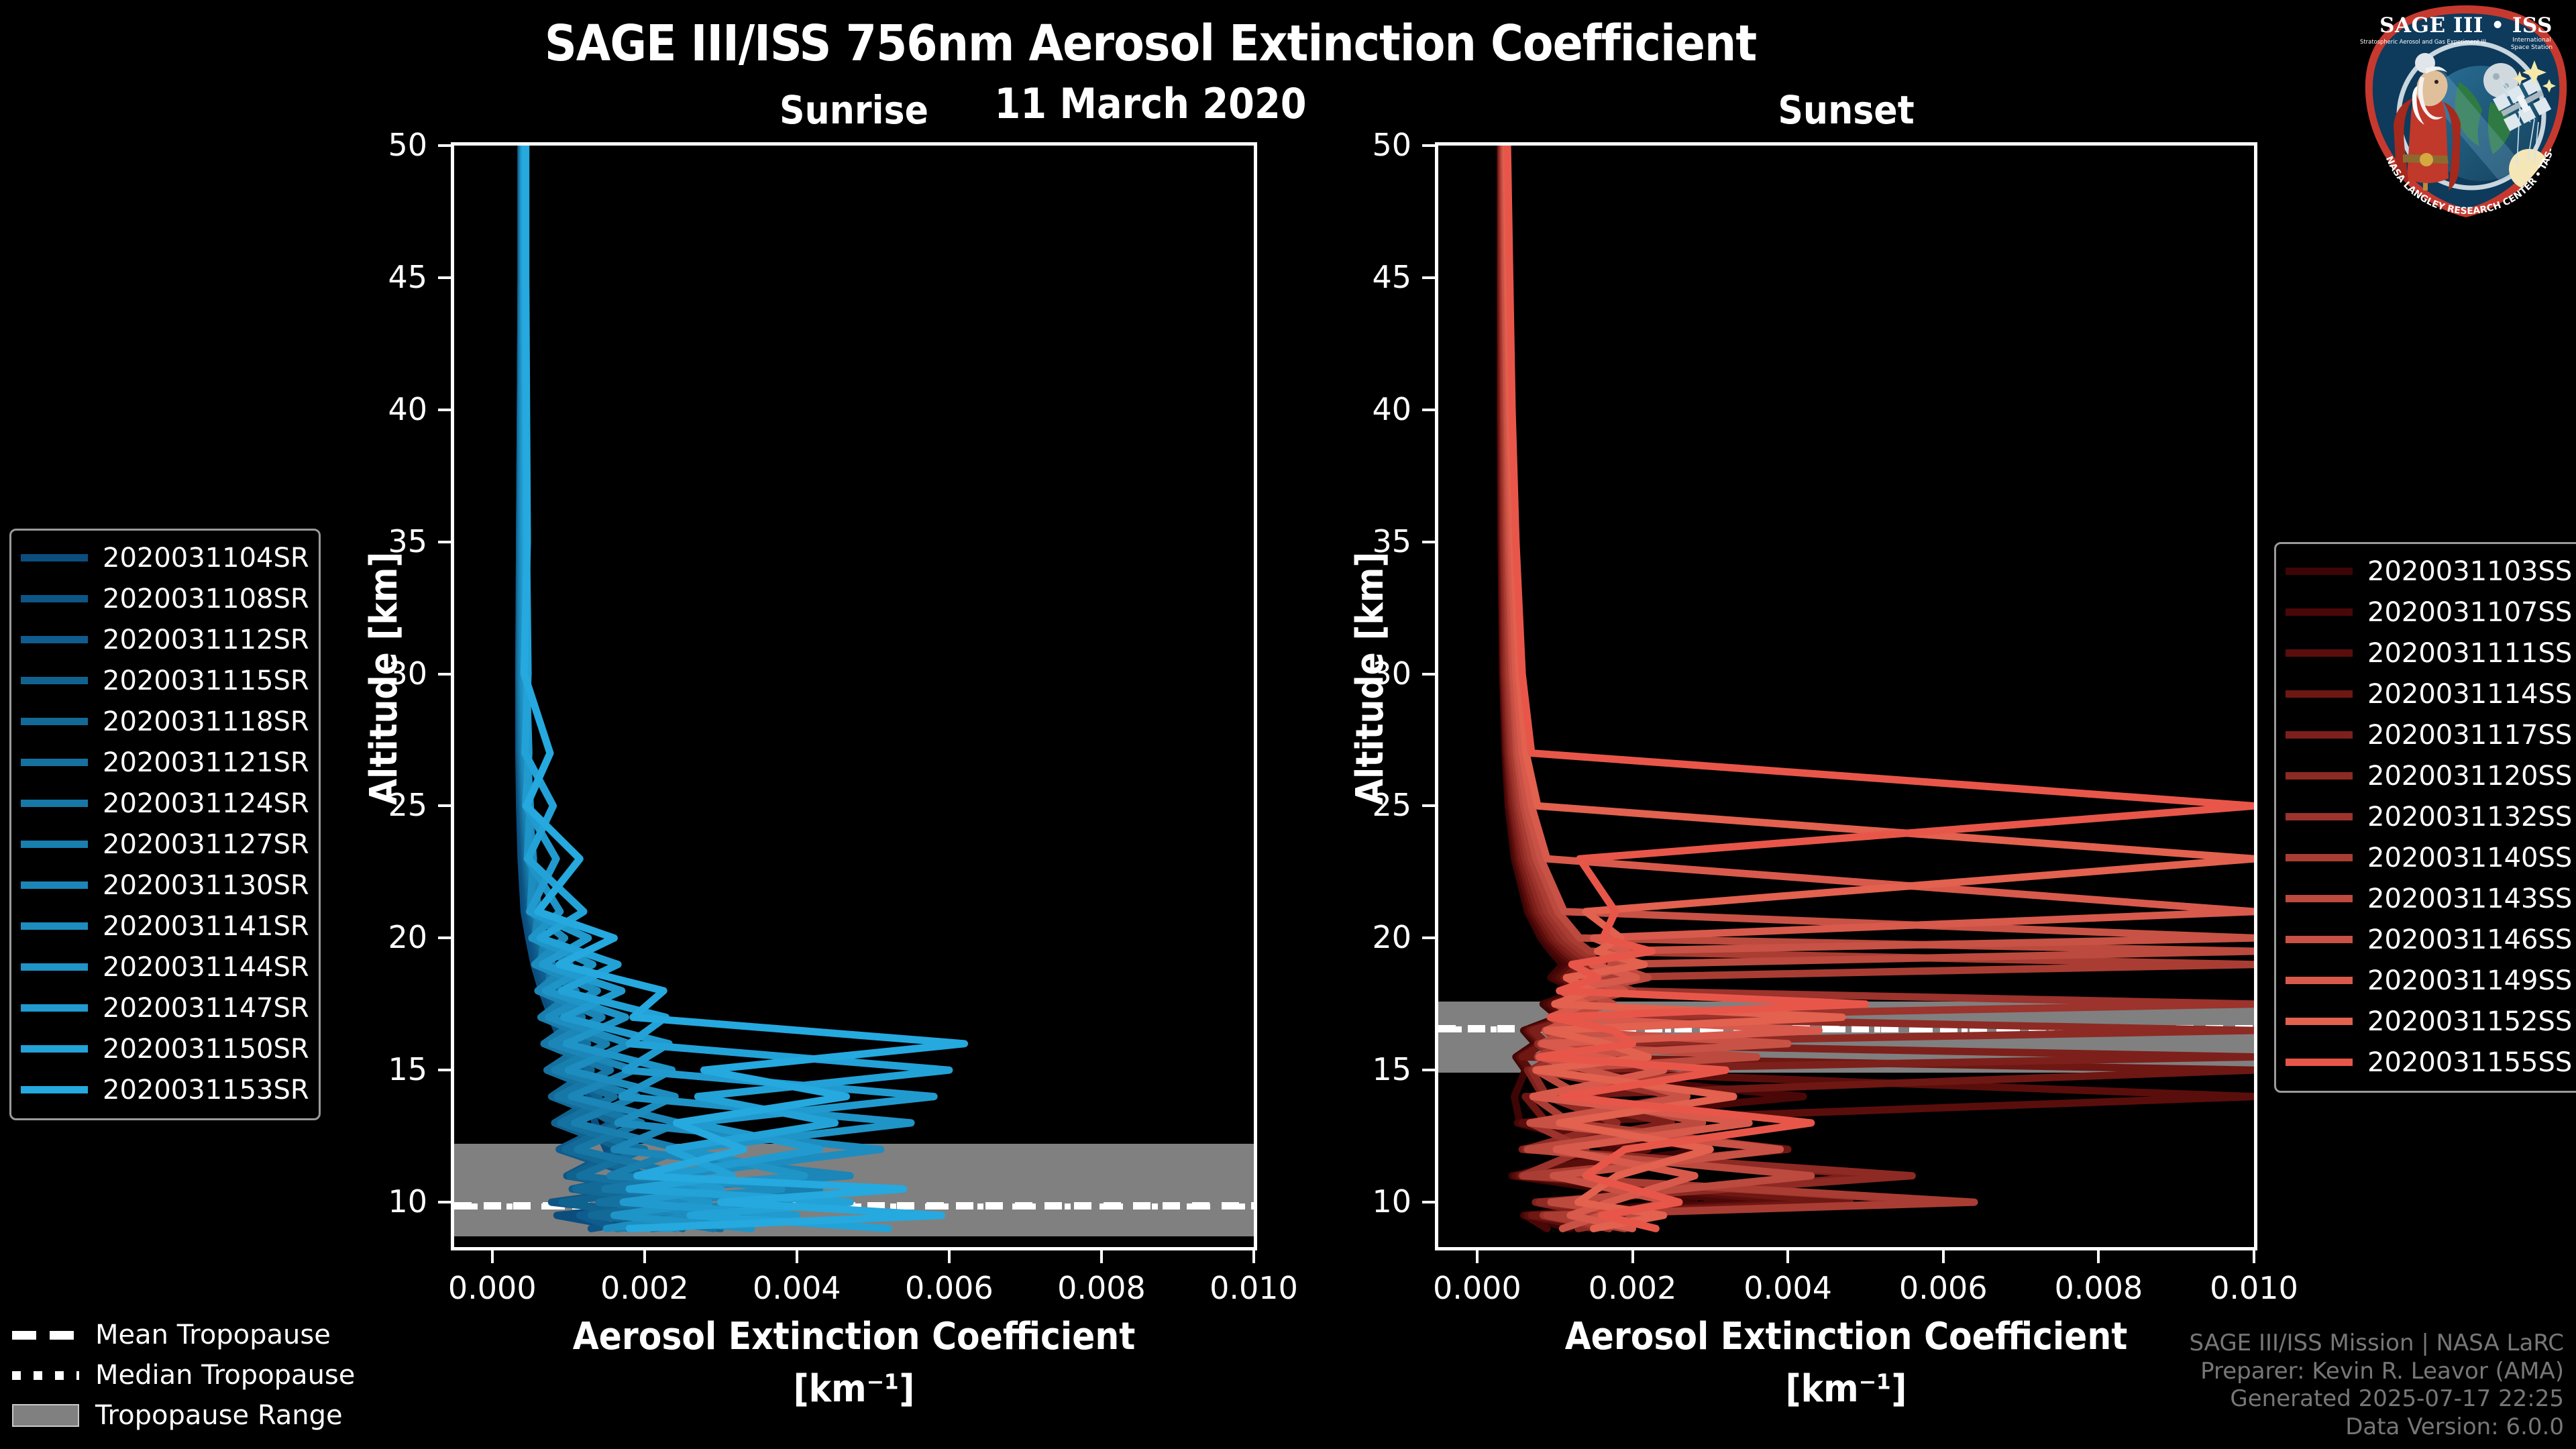  I want to click on legend-item: 2020031117SS, so click(2429, 734).